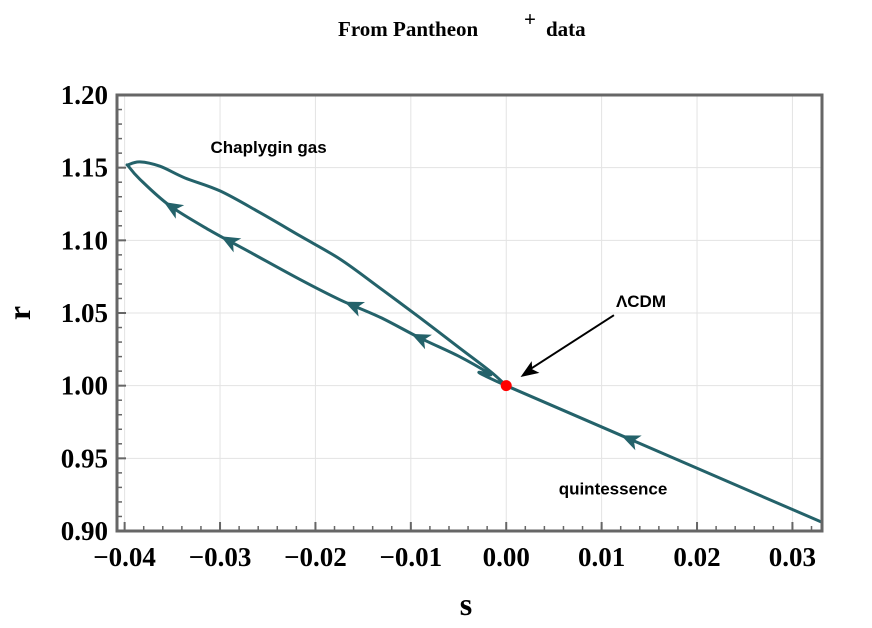  I want to click on x-tick-label: −0.03, so click(220, 557).